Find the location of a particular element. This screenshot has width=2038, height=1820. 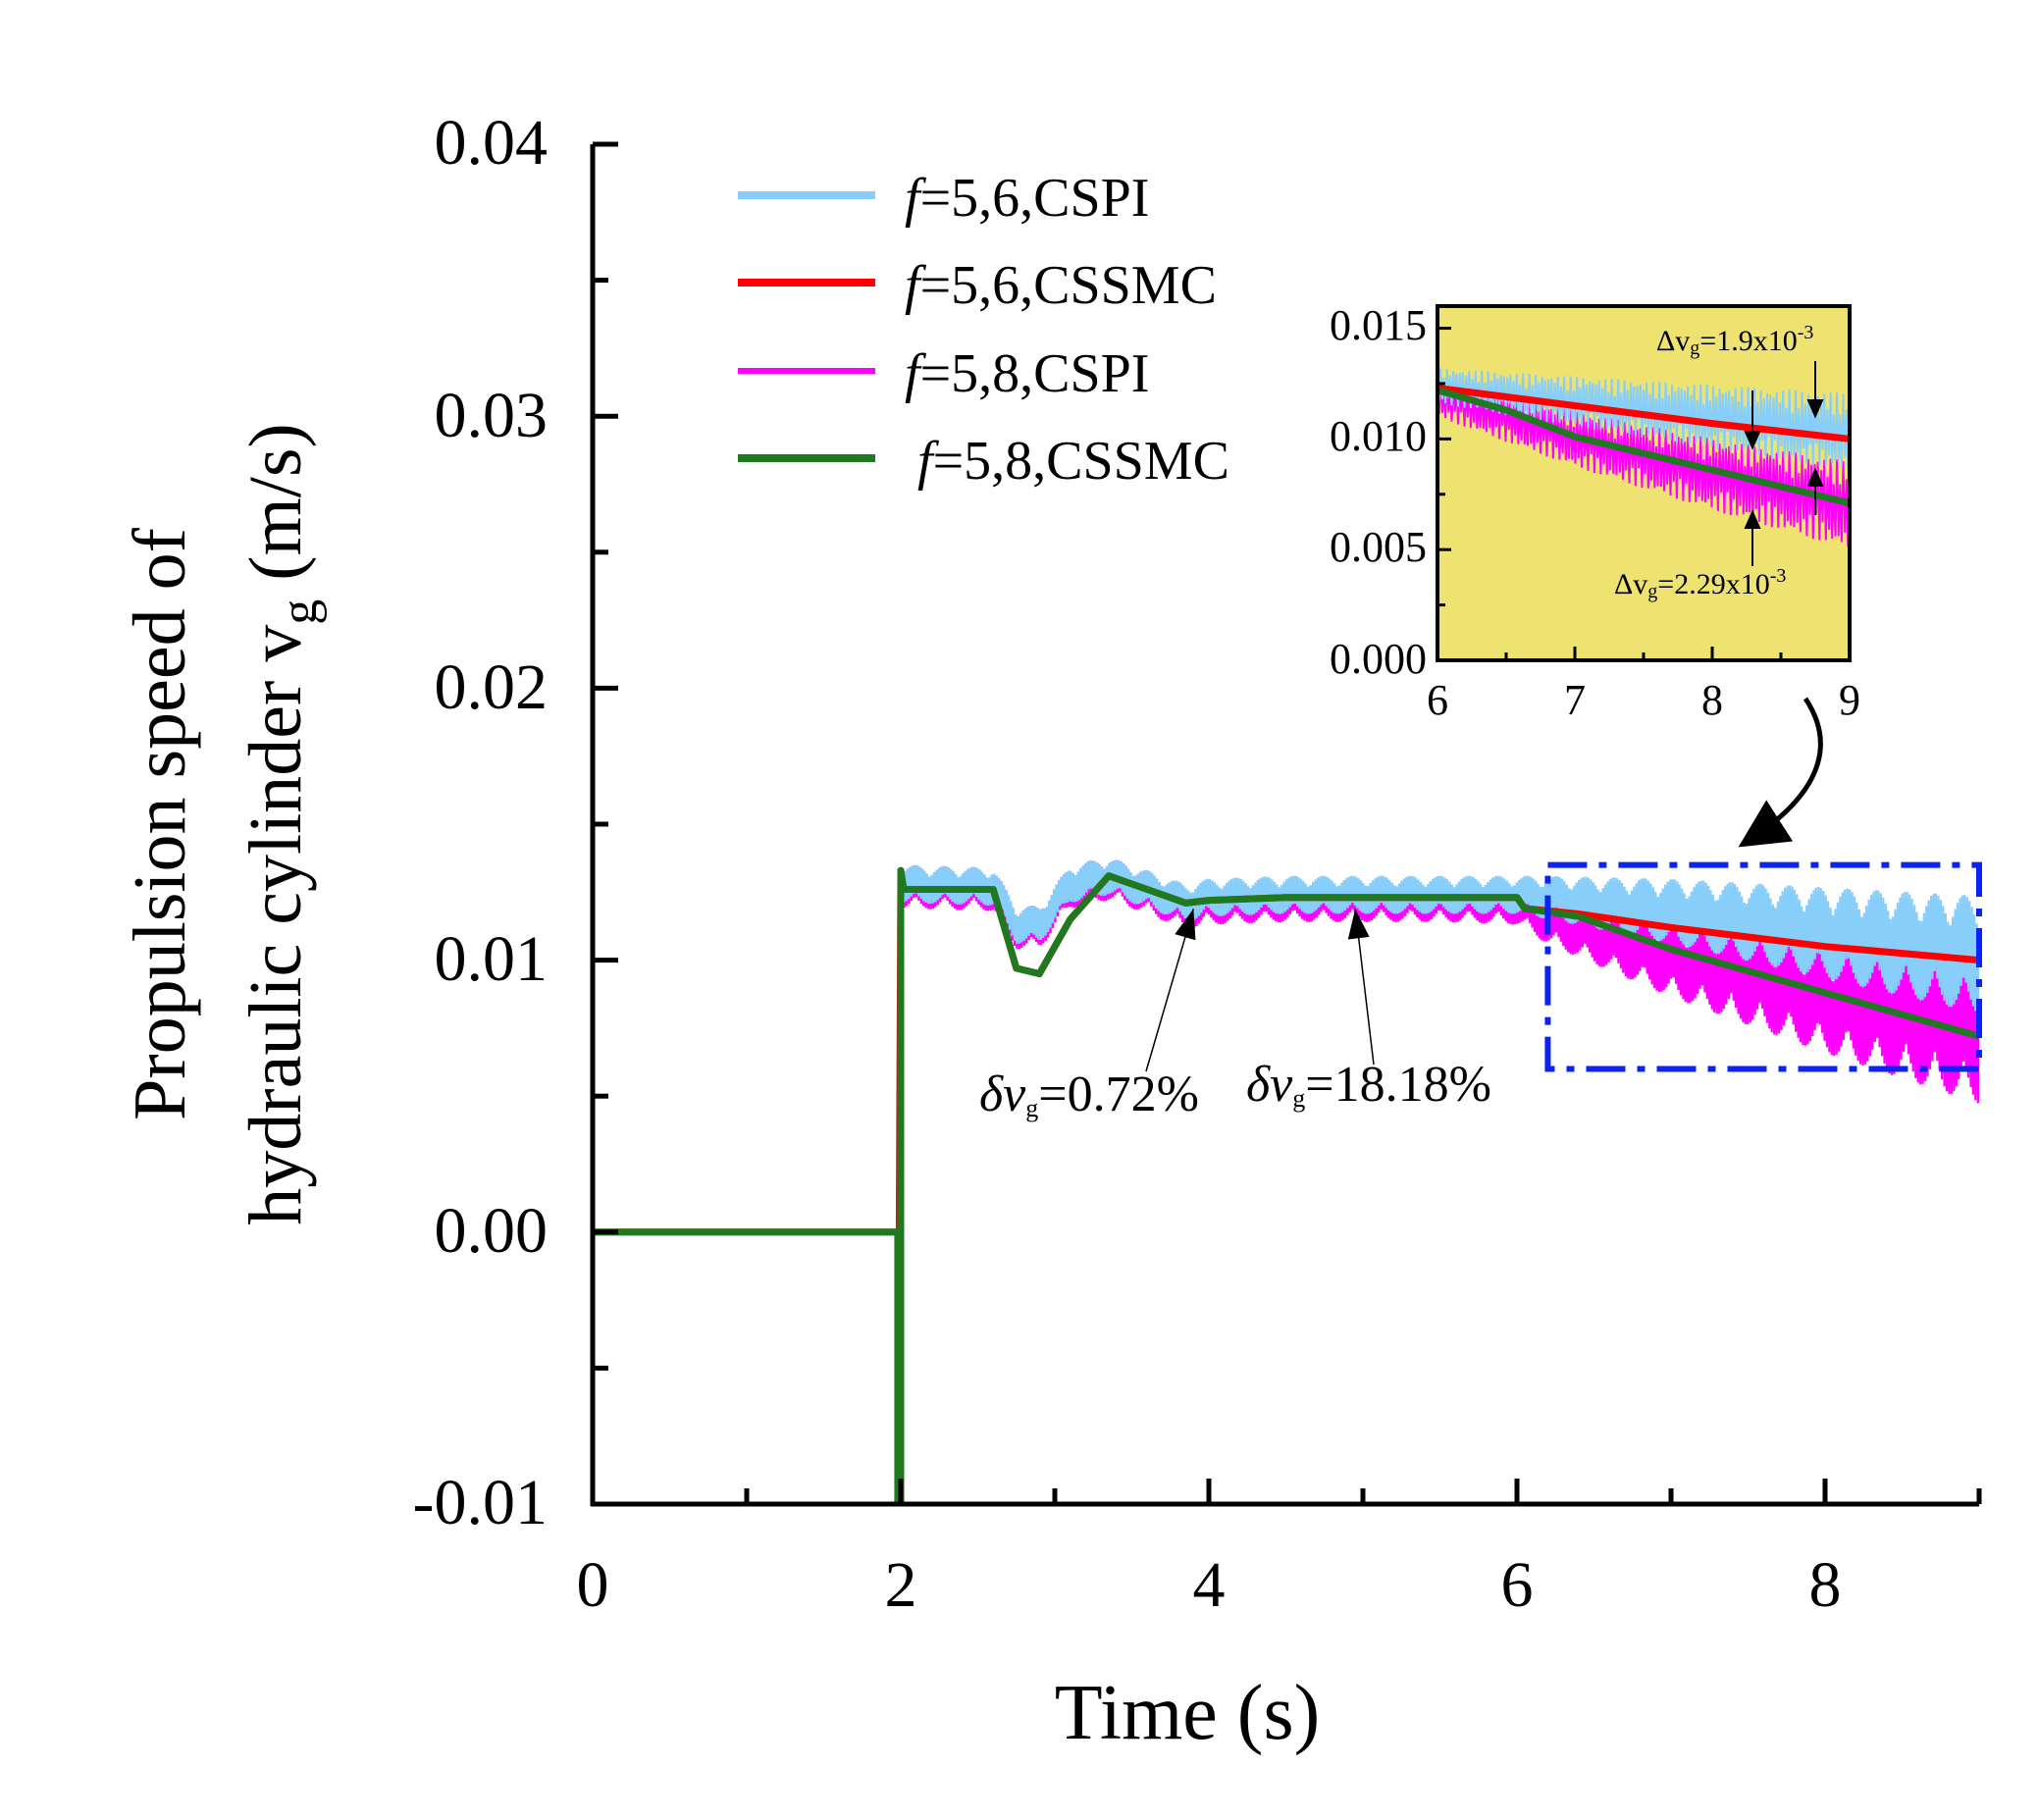

x-axis-title: Time (s) is located at coordinates (1187, 1713).